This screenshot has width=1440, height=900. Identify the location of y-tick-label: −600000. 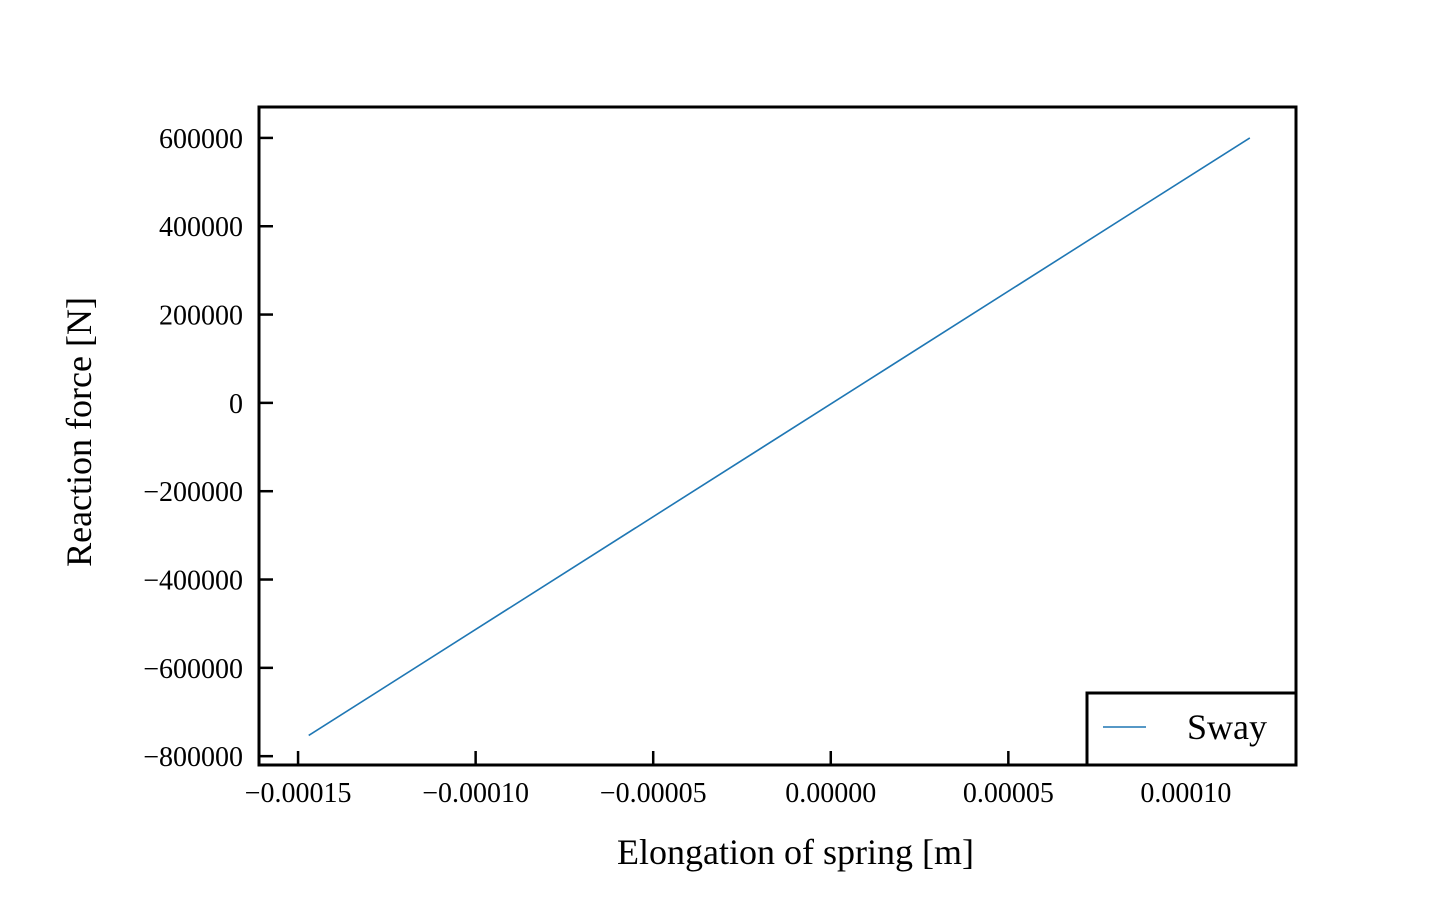
(193, 669).